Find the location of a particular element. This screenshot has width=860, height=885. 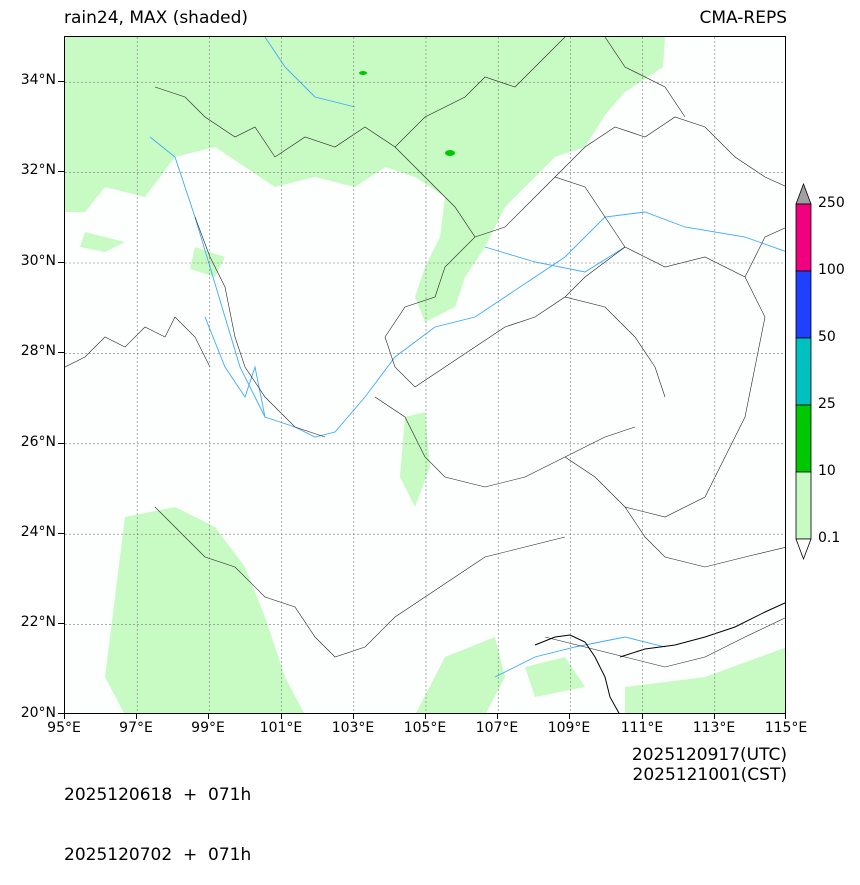

init-time-utc: 2025120618 + 071h is located at coordinates (158, 795).